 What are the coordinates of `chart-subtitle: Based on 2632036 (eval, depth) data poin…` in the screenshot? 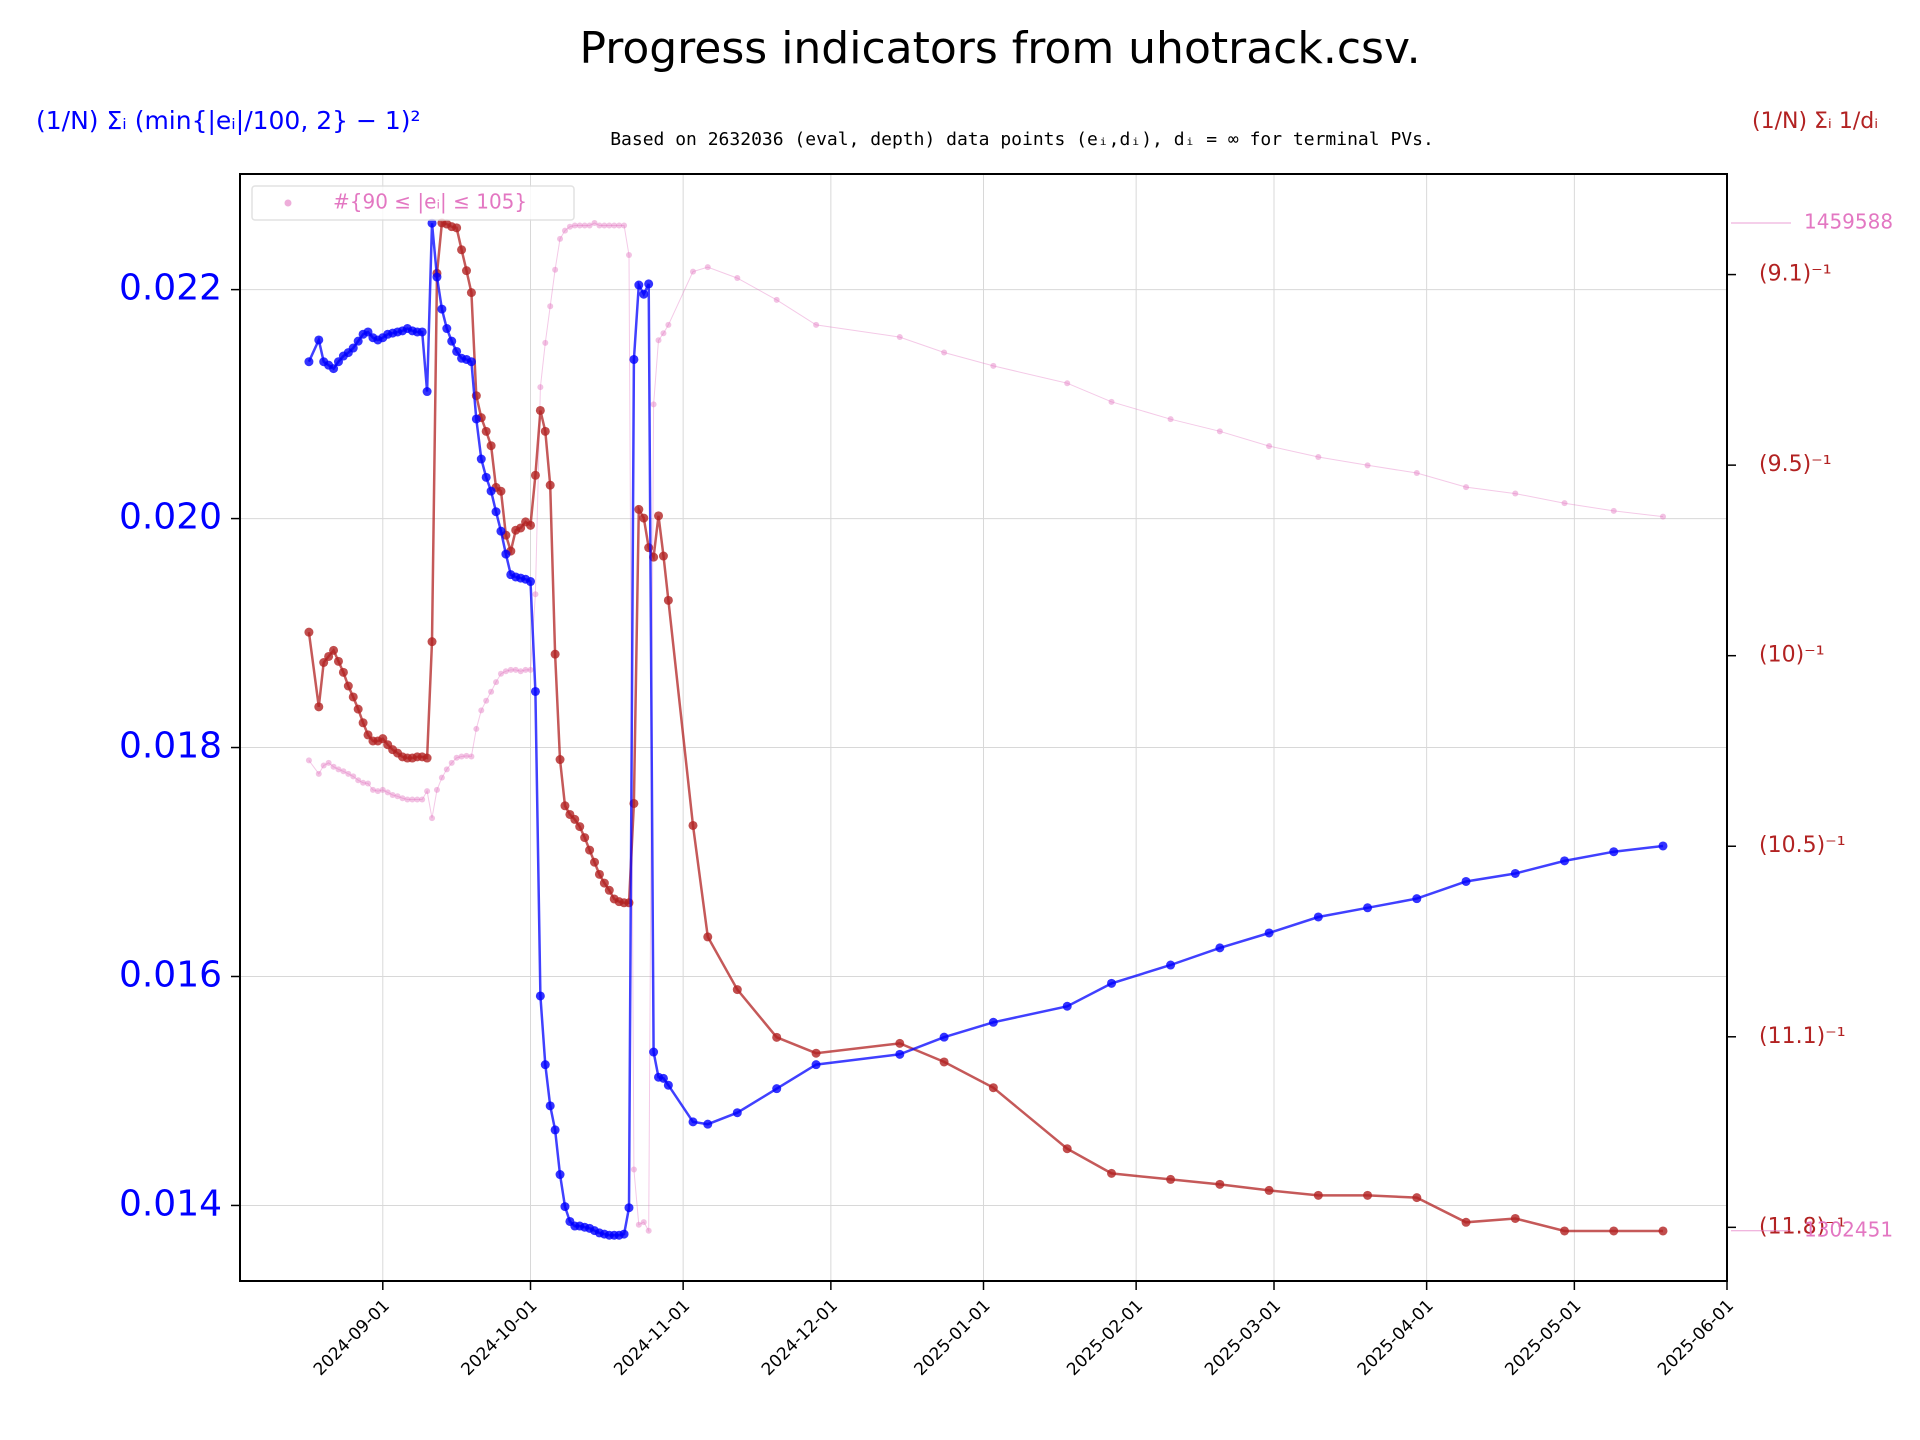 It's located at (1022, 139).